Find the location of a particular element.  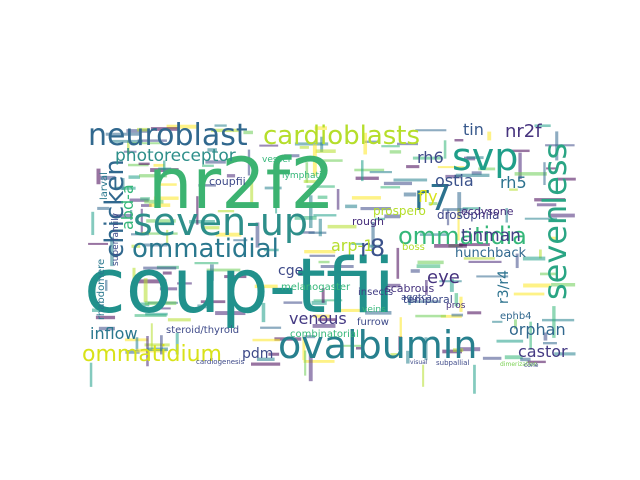

cloud-word: fly is located at coordinates (428, 196).